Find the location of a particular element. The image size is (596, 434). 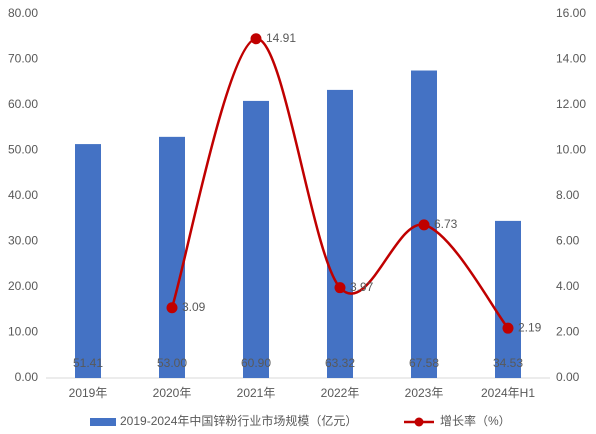

bar-value-label: 53.00 is located at coordinates (172, 363).